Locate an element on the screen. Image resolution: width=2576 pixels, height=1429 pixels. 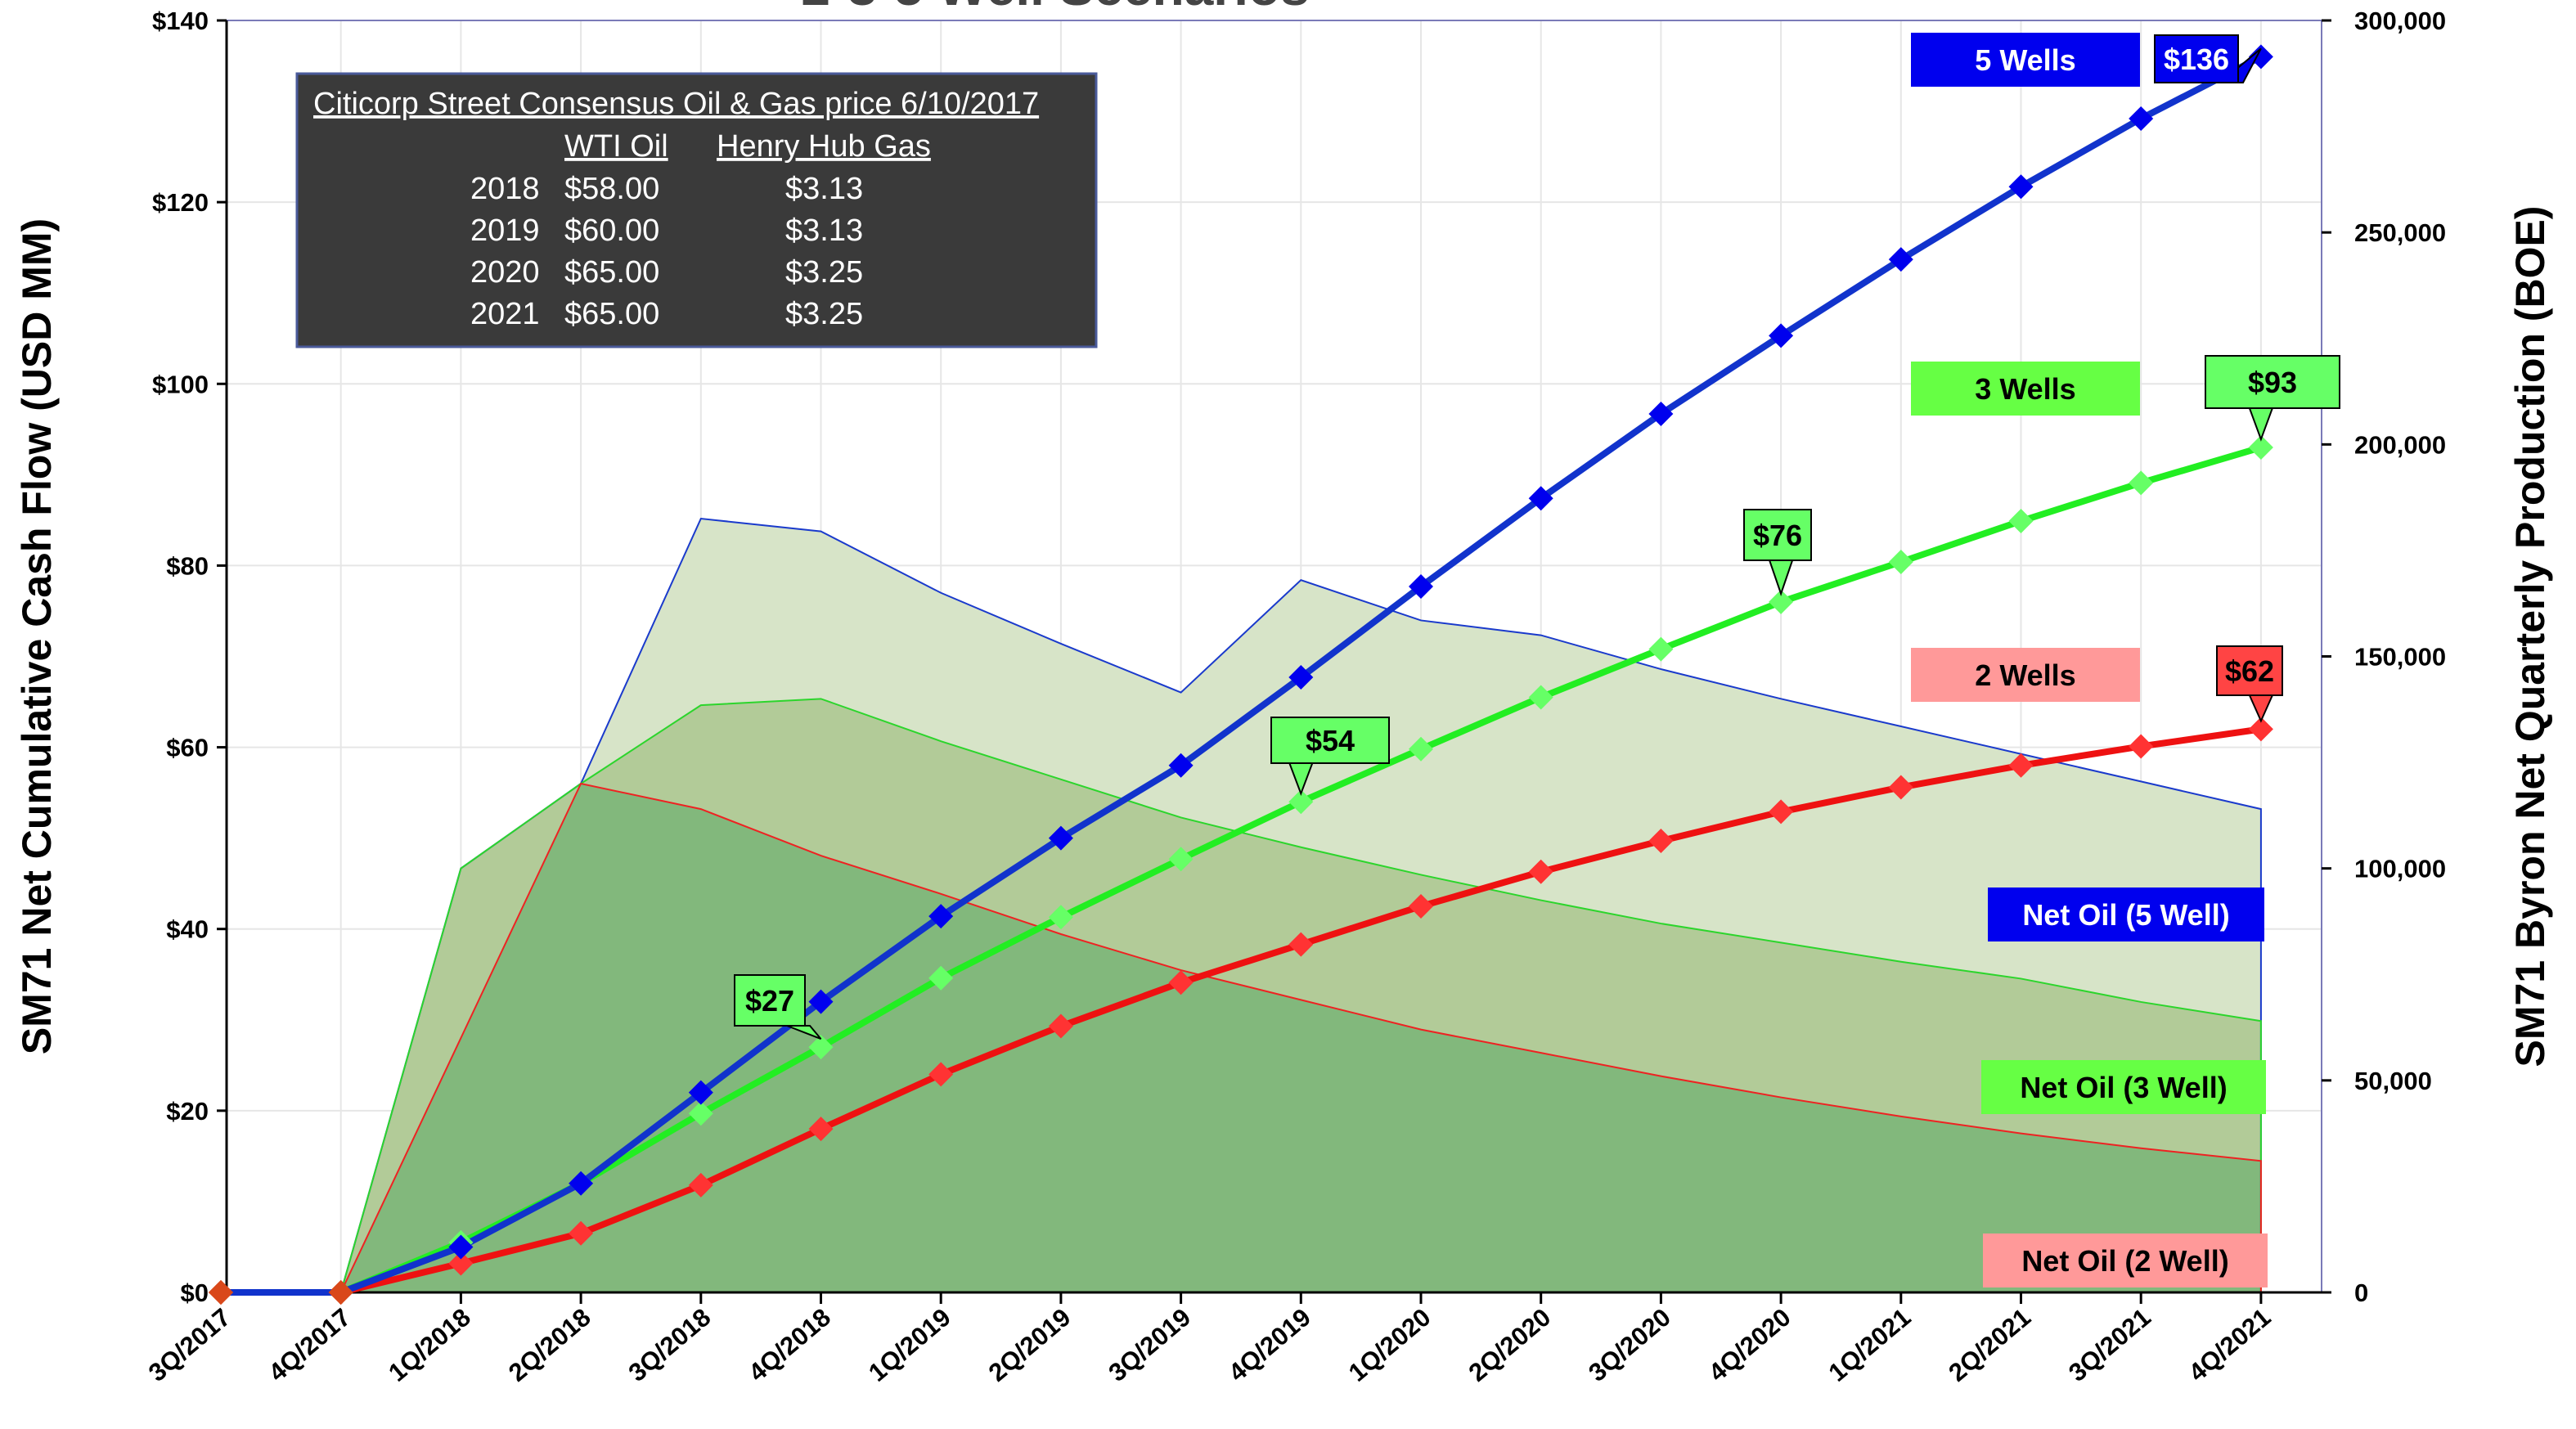
price-table-header-gas: Henry Hub Gas is located at coordinates (824, 146).